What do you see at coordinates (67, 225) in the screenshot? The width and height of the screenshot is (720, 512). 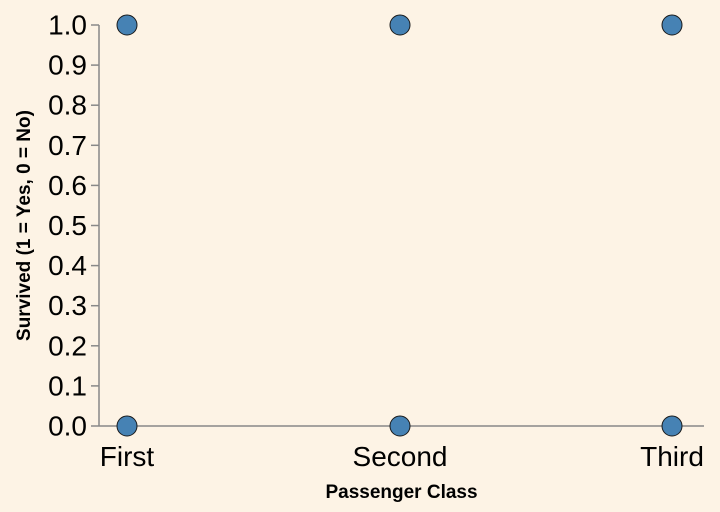 I see `y-tick-label: 0.5` at bounding box center [67, 225].